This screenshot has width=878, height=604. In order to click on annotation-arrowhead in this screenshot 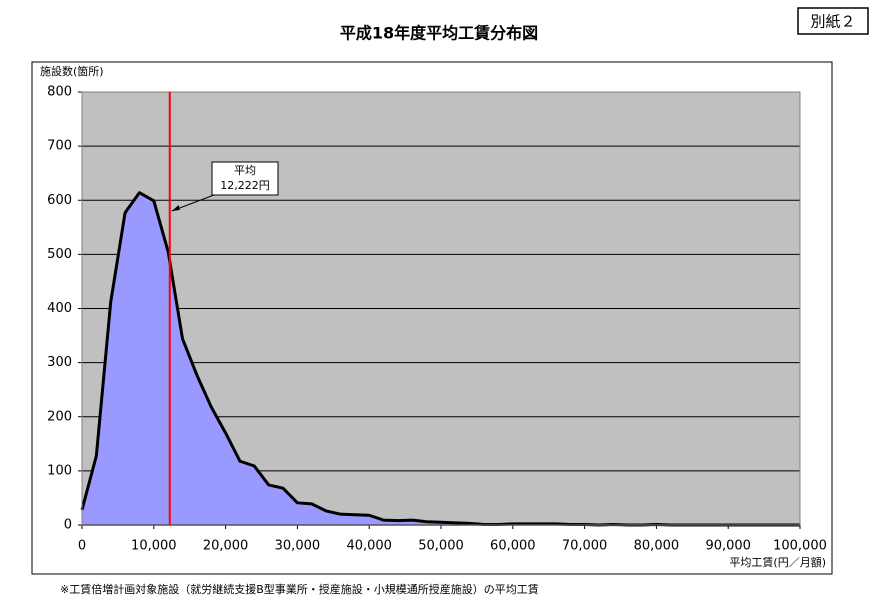, I will do `click(175, 208)`.